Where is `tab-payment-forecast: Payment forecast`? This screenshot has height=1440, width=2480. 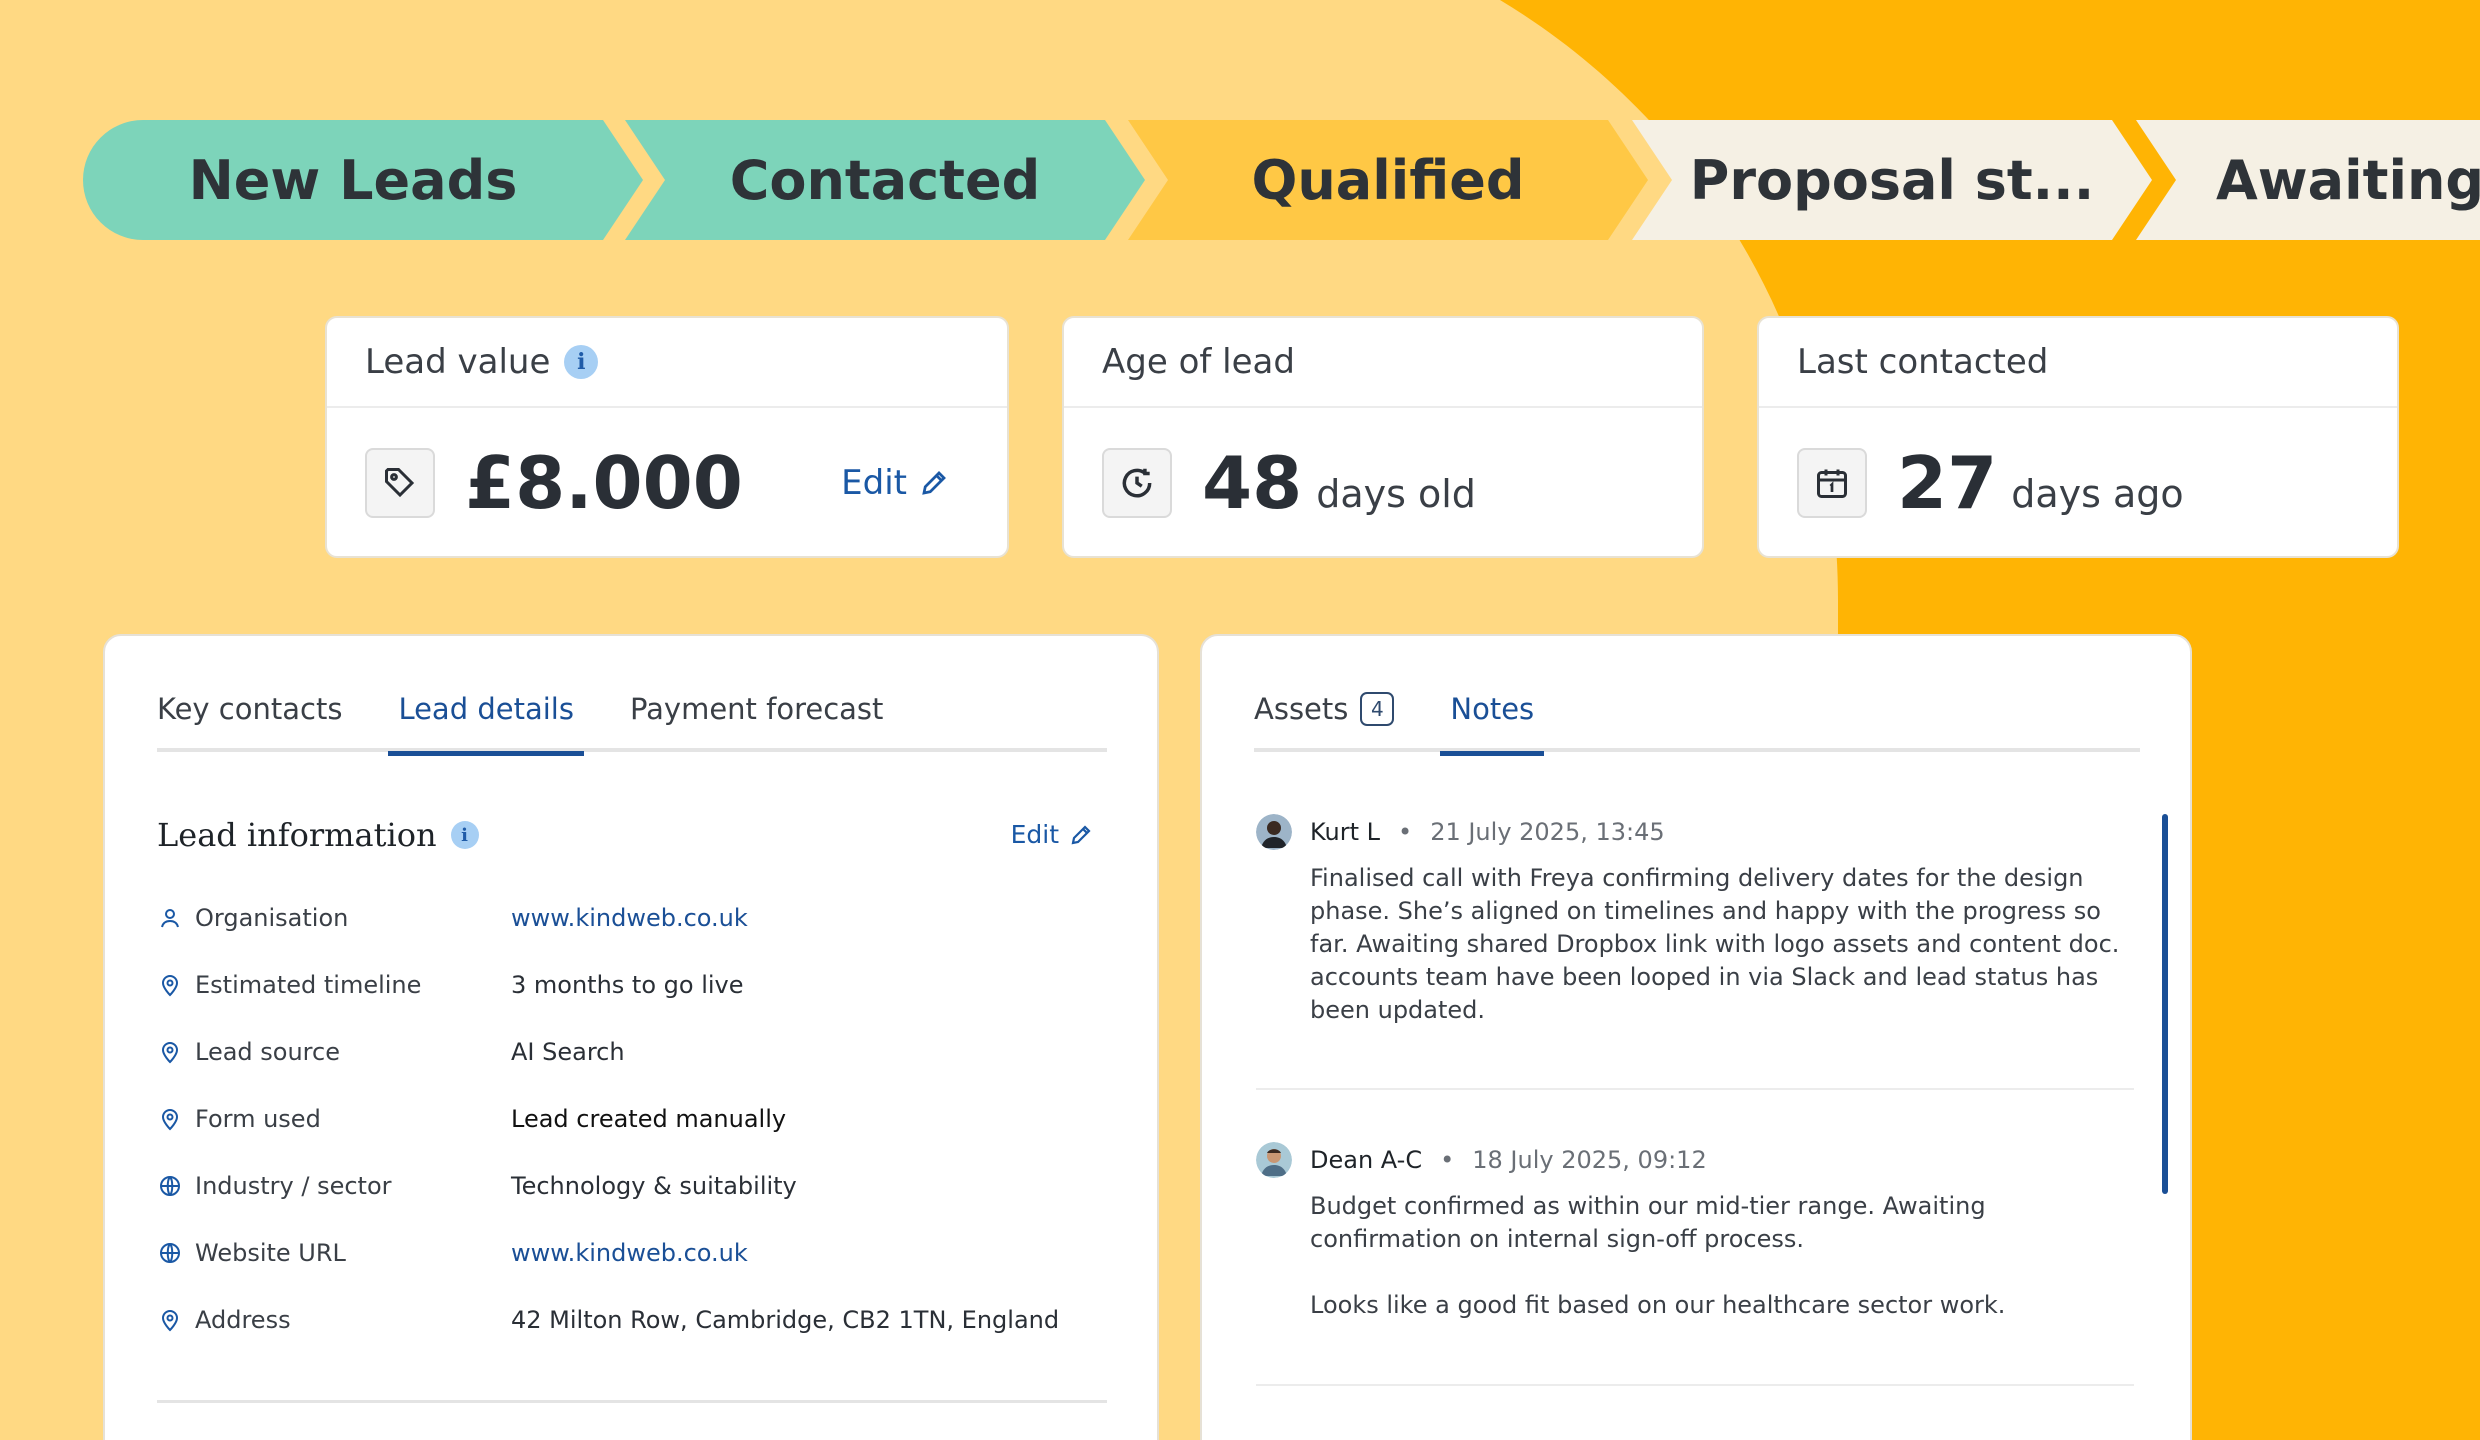
tab-payment-forecast: Payment forecast is located at coordinates (761, 717).